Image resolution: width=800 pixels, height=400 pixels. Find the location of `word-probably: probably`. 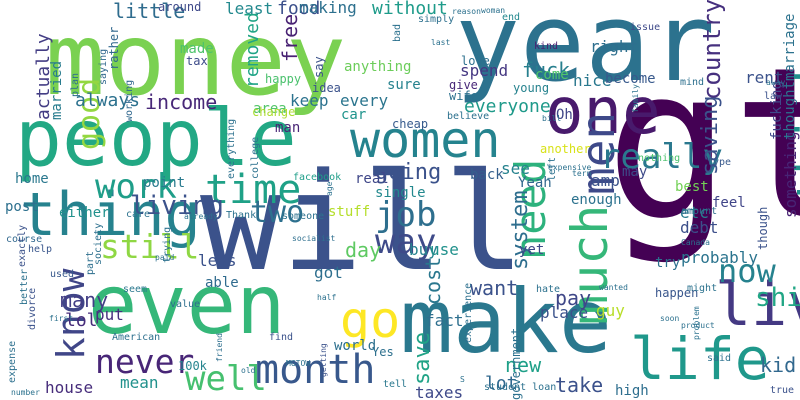

word-probably: probably is located at coordinates (720, 257).